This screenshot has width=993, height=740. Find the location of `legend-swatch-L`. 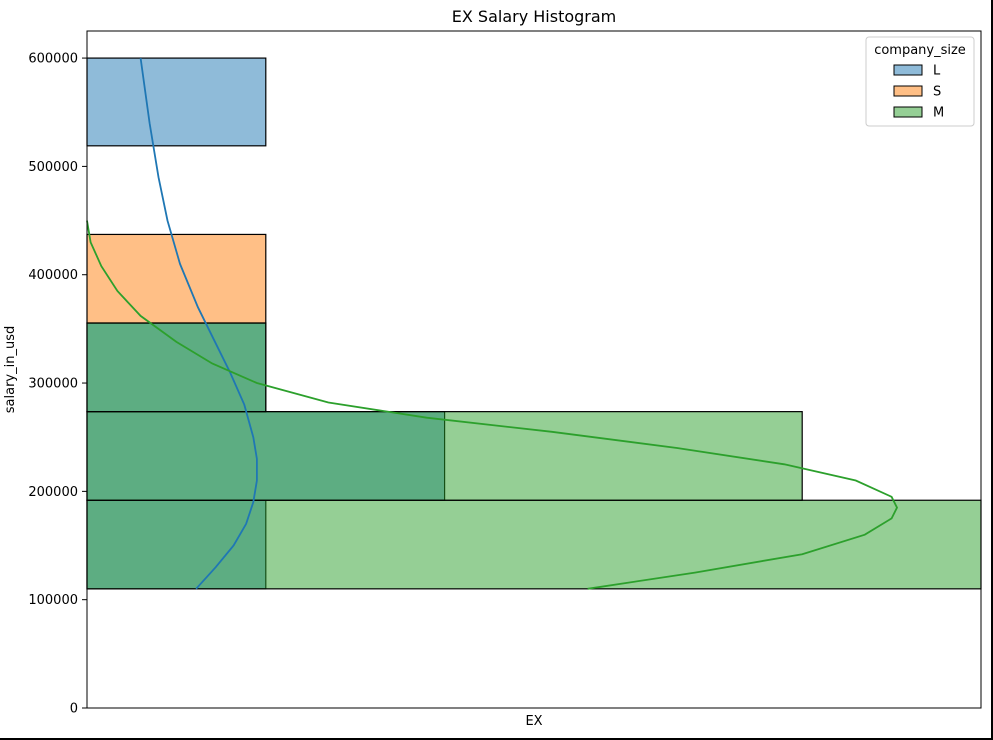

legend-swatch-L is located at coordinates (908, 70).